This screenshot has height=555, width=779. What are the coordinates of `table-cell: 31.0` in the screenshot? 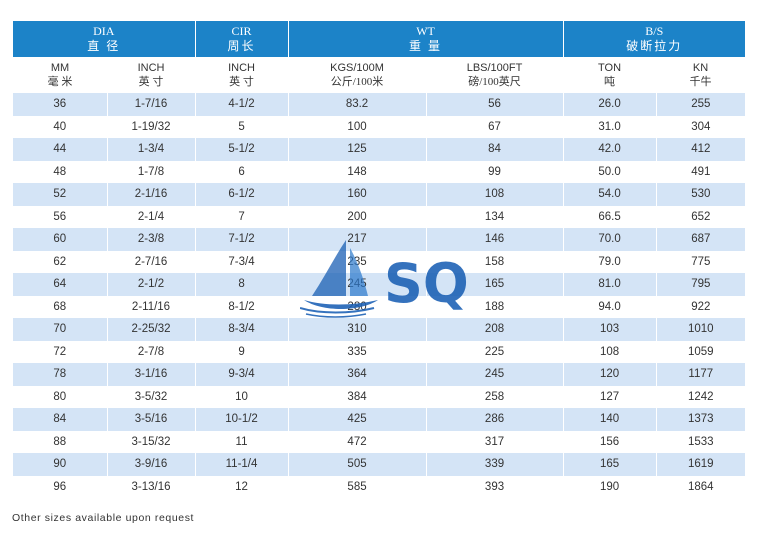 It's located at (609, 126).